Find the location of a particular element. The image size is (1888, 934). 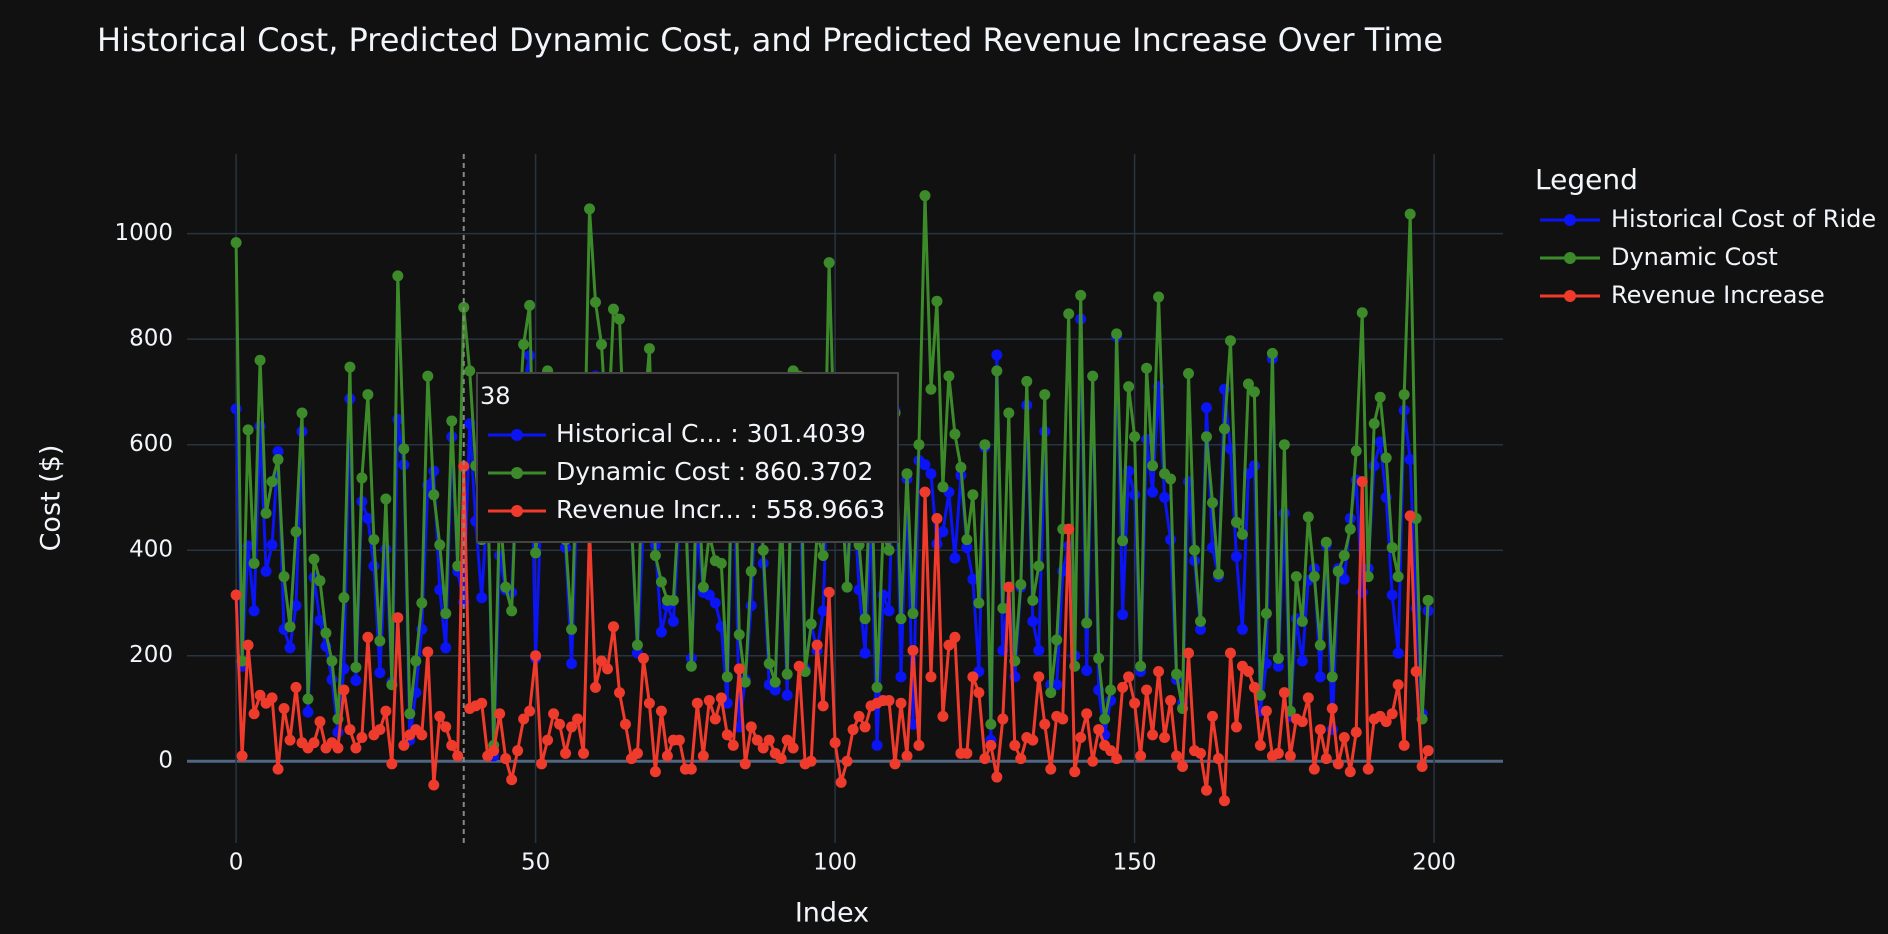

x-tick-label: 200 is located at coordinates (1434, 863).